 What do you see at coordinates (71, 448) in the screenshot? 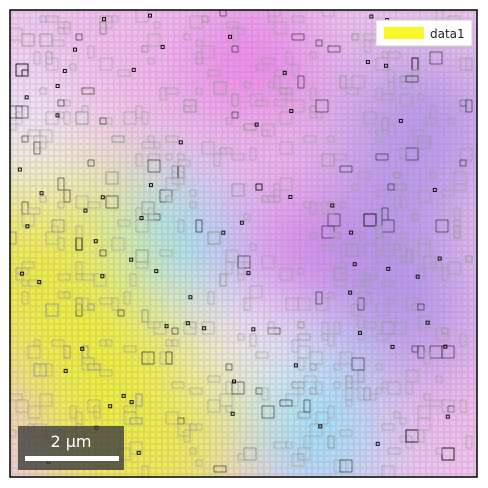
I see `scale-bar: 2 μm` at bounding box center [71, 448].